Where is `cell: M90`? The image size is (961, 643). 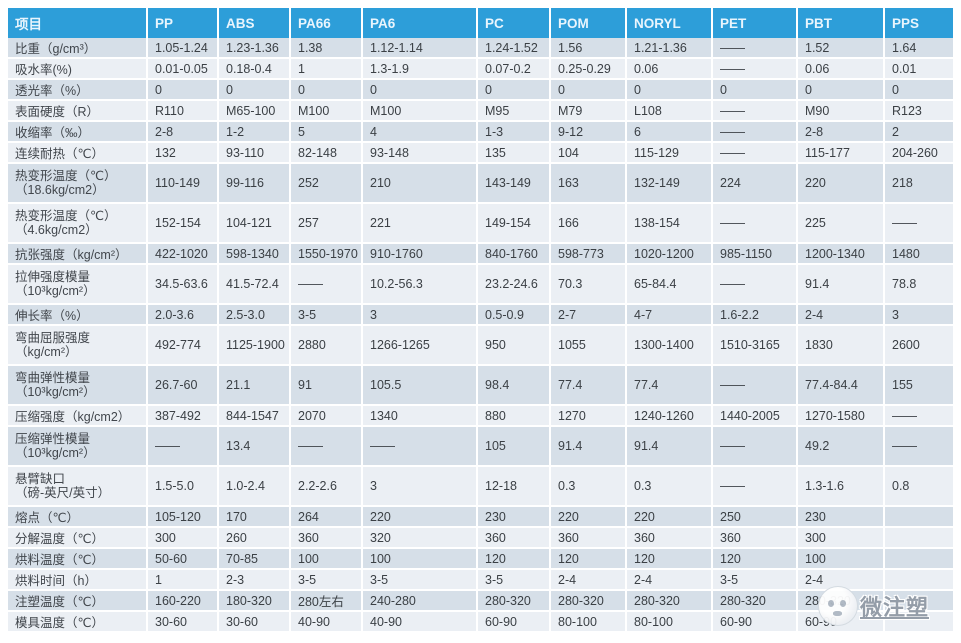 cell: M90 is located at coordinates (840, 111).